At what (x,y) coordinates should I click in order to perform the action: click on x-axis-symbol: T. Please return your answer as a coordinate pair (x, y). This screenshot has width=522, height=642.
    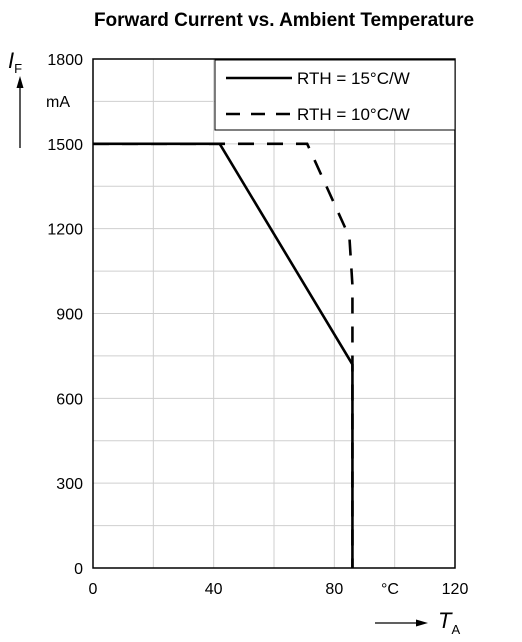
    Looking at the image, I should click on (445, 620).